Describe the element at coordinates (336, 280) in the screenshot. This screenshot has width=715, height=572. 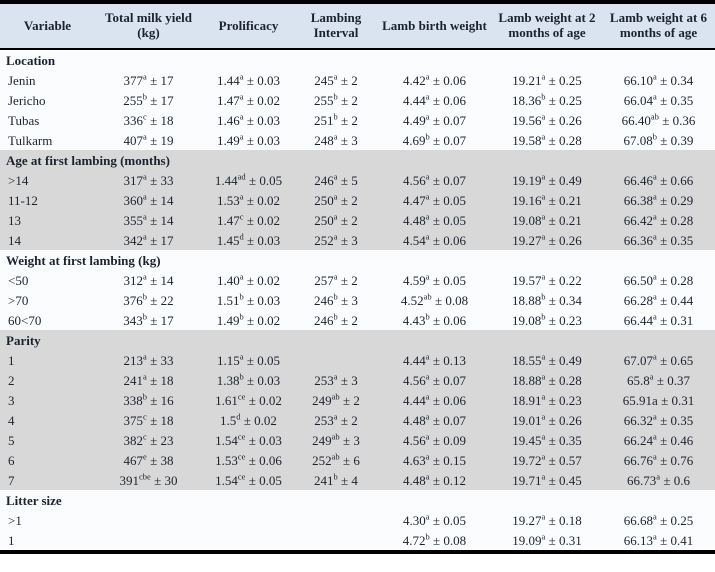
I see `table-cell: 257a ± 2` at that location.